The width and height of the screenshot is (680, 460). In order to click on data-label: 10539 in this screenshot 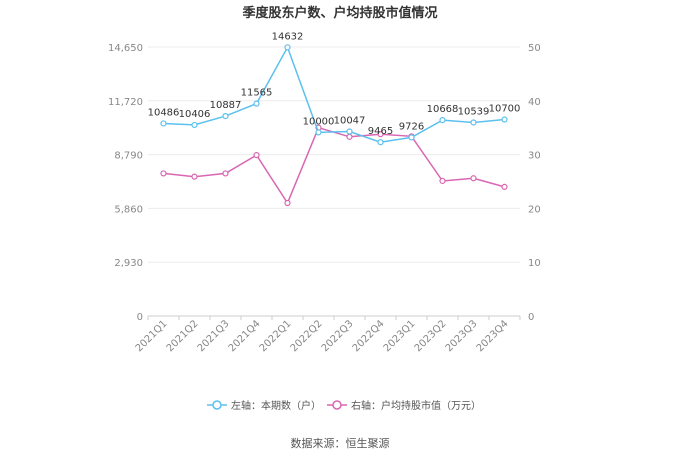, I will do `click(474, 111)`.